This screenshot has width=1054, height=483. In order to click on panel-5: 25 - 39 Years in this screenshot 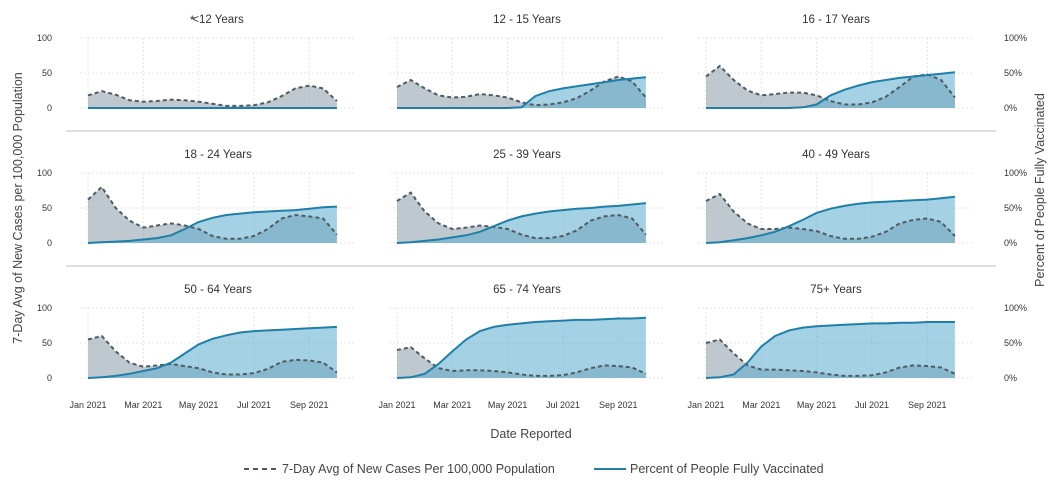, I will do `click(527, 196)`.